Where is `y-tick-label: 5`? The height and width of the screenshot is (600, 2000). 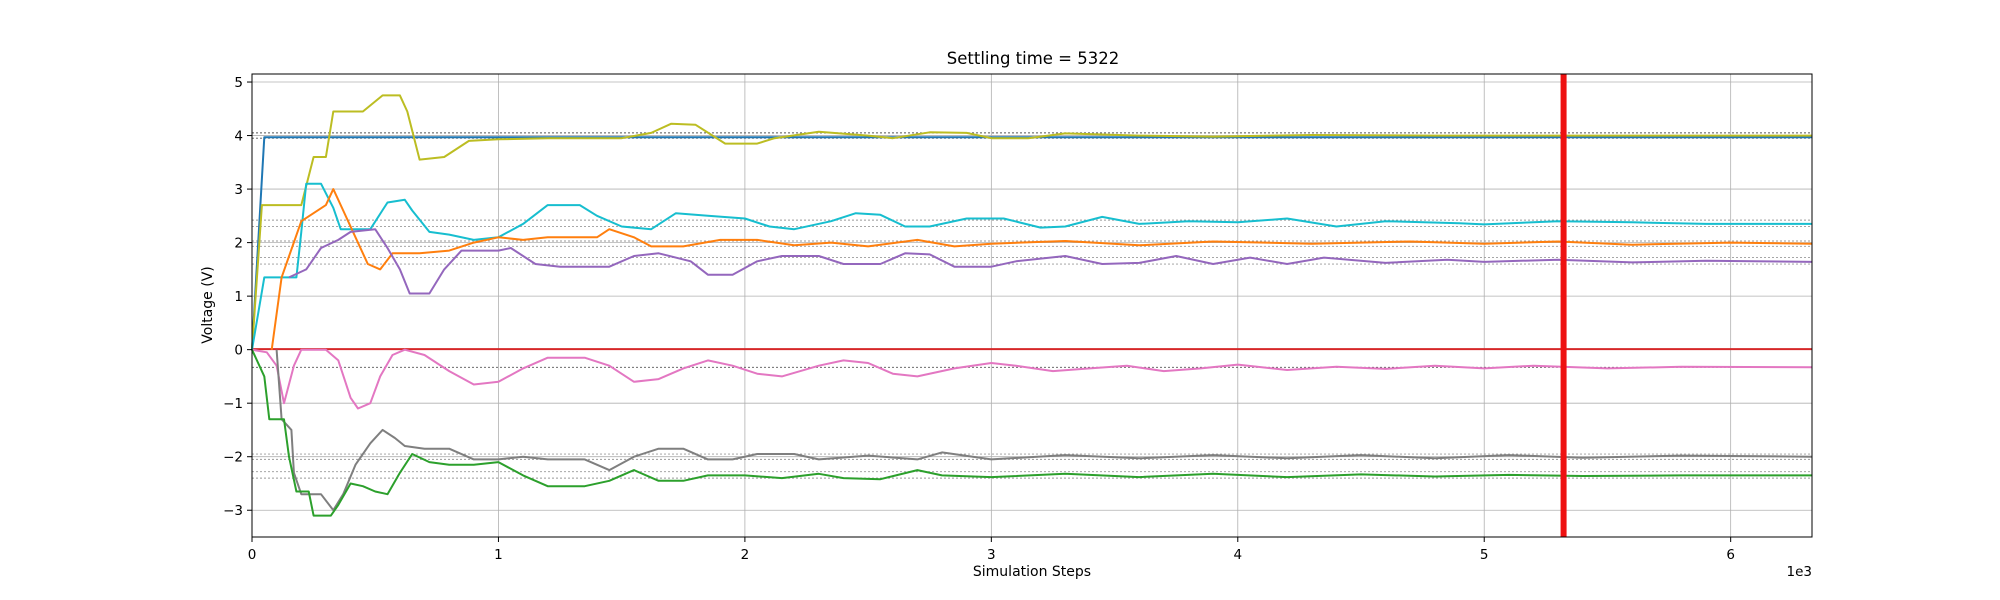 y-tick-label: 5 is located at coordinates (238, 83).